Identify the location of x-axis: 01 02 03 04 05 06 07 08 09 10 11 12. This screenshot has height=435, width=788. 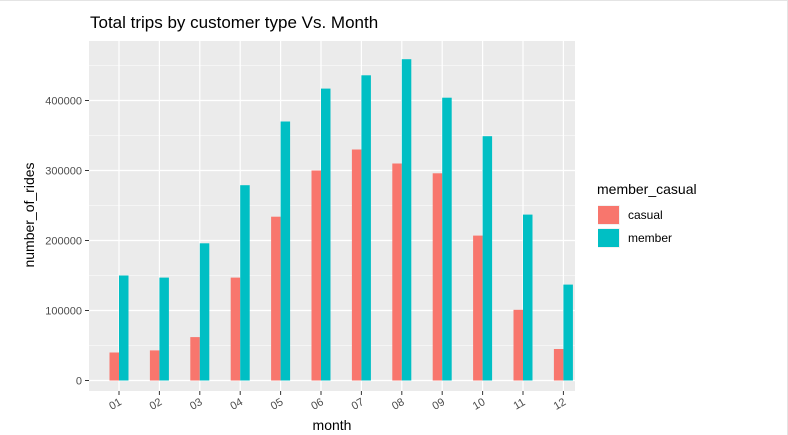
(337, 402).